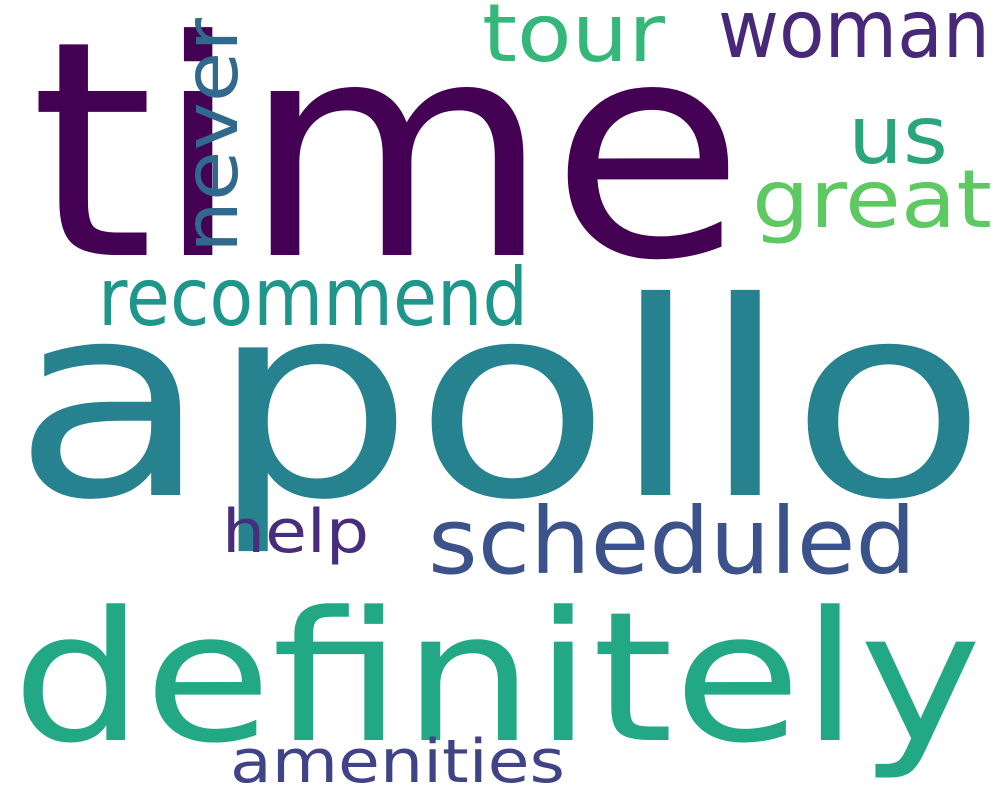 The height and width of the screenshot is (800, 1000). Describe the element at coordinates (397, 762) in the screenshot. I see `word-amenities: amenities` at that location.